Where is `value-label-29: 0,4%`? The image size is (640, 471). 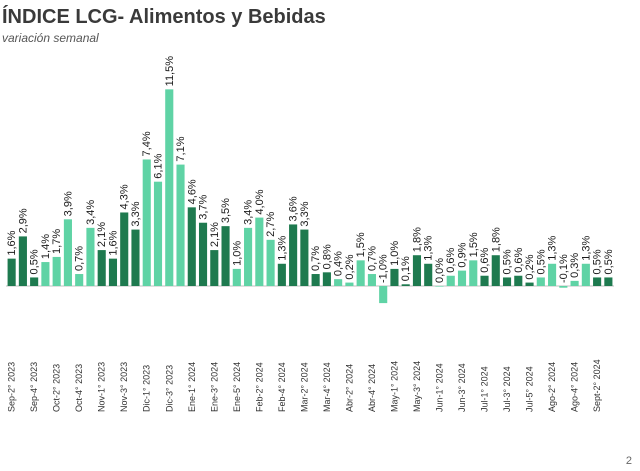 value-label-29: 0,4% is located at coordinates (339, 263).